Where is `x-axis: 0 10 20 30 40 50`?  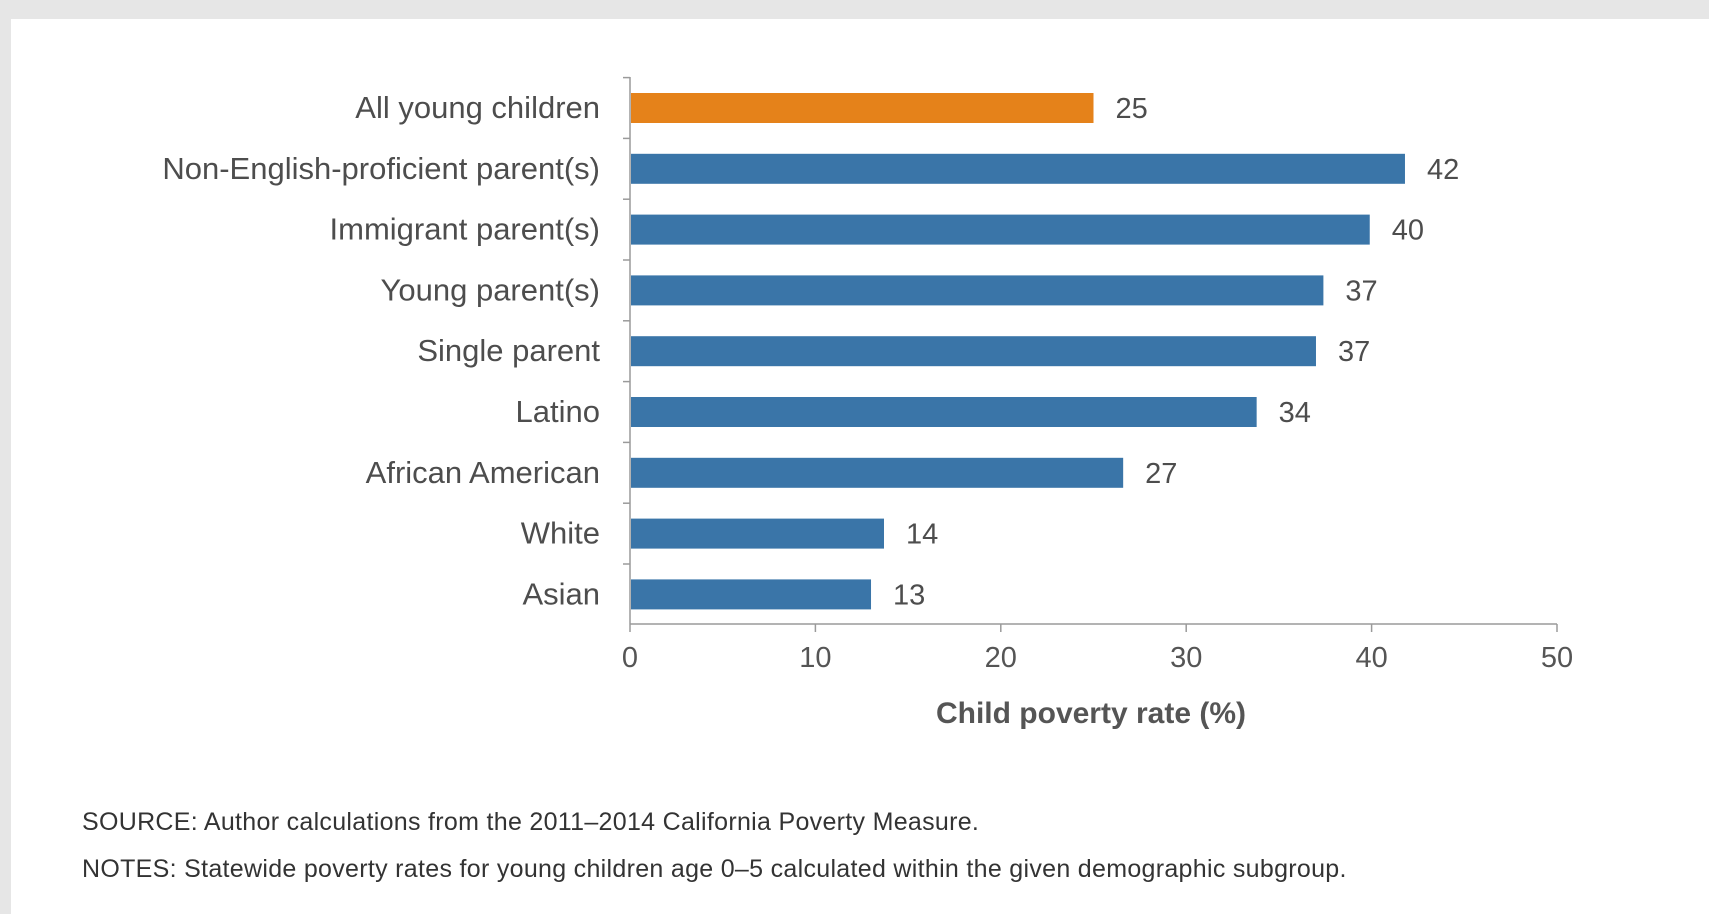
x-axis: 0 10 20 30 40 50 is located at coordinates (1097, 648).